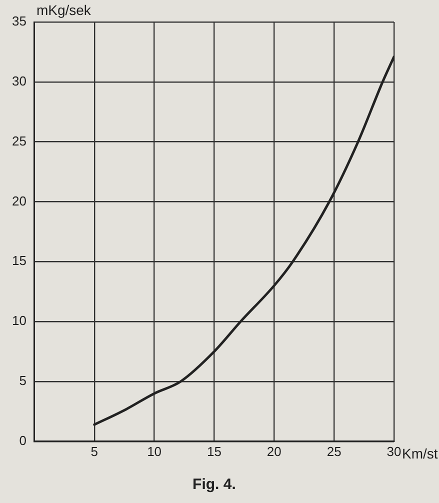  I want to click on caption: Fig. 4., so click(214, 485).